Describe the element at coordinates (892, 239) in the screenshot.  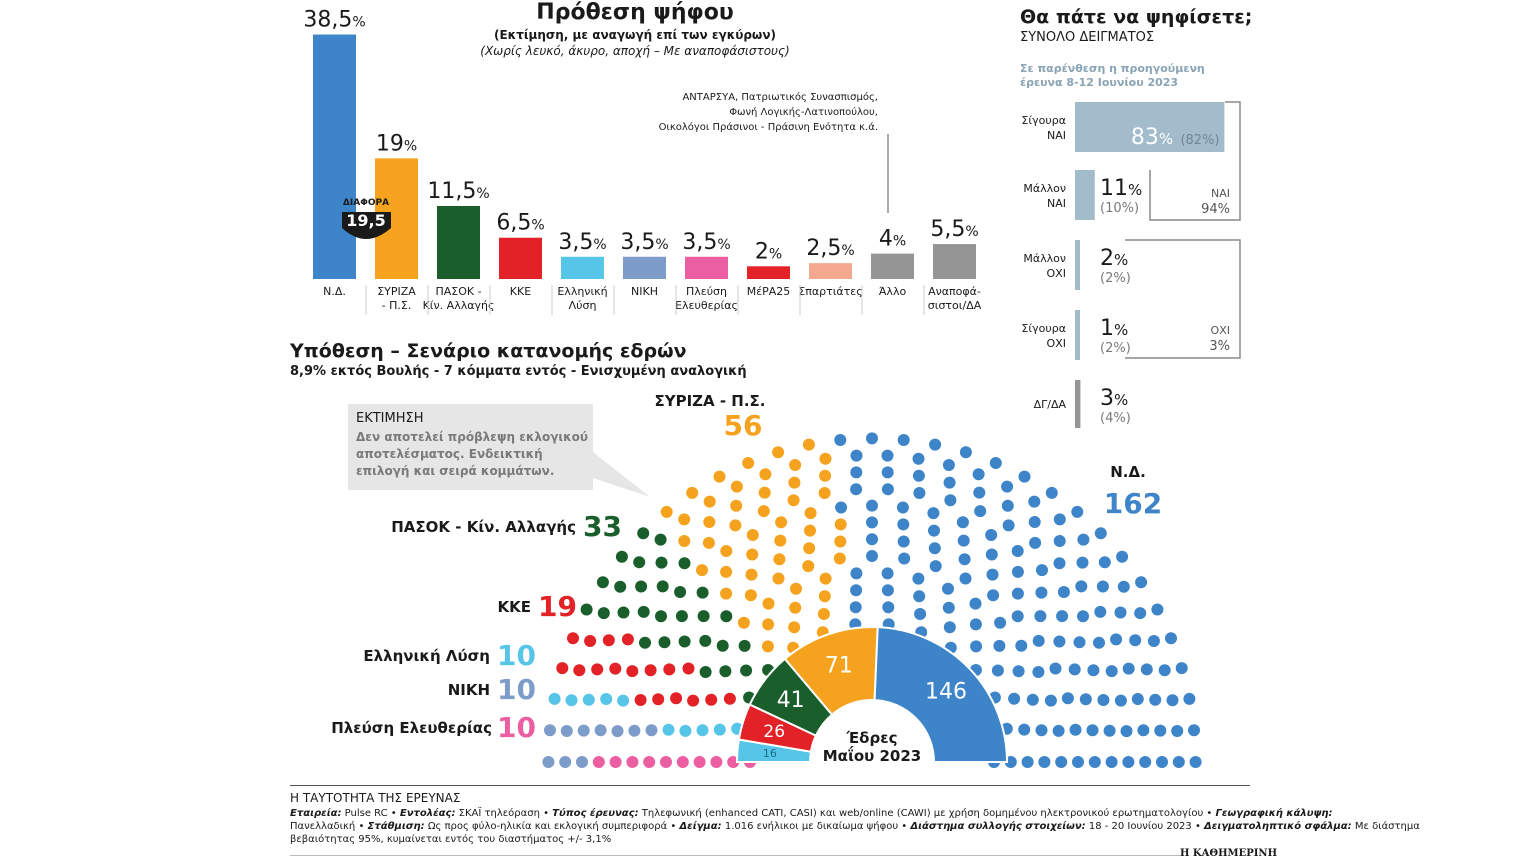
I see `vote-value-label: 4%` at that location.